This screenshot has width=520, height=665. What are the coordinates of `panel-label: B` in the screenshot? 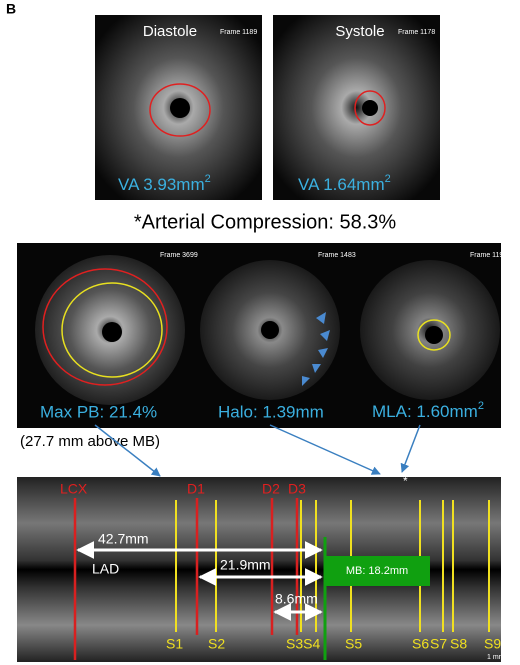 It's located at (11, 9).